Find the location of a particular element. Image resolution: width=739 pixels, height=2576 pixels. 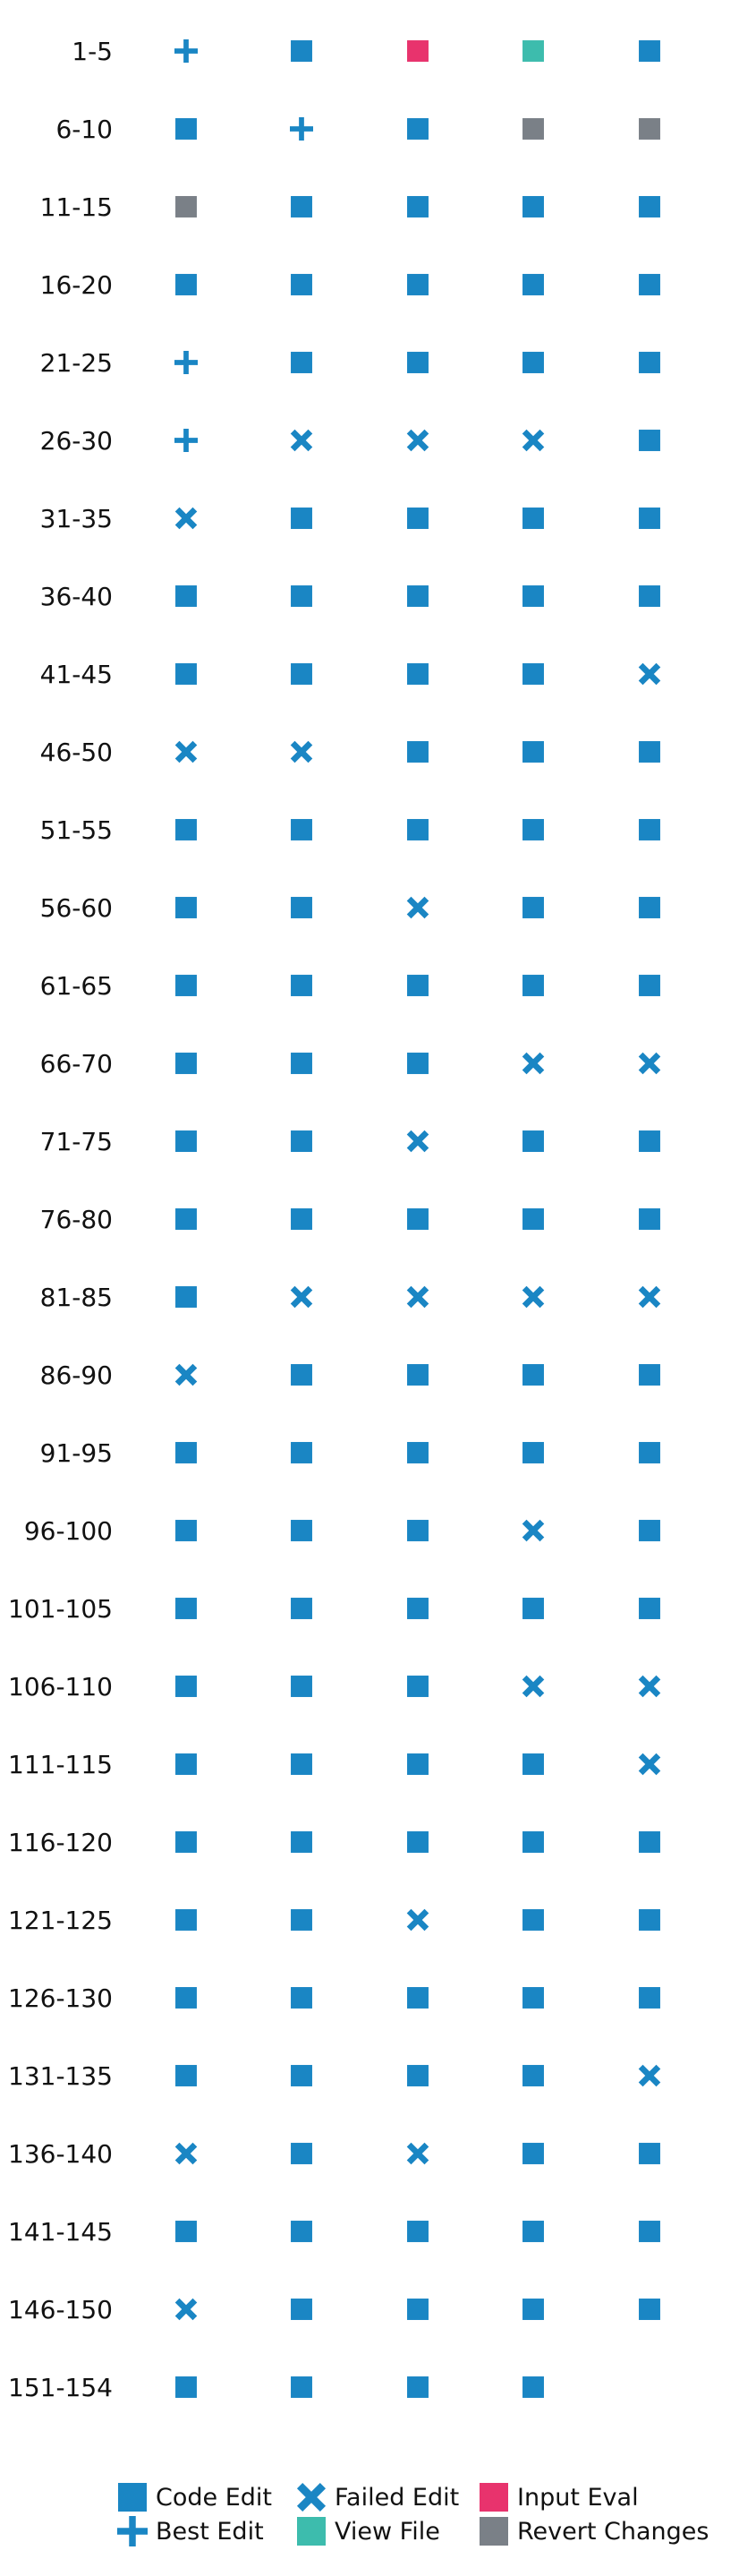

revert-changes-legend-marker is located at coordinates (494, 2531).